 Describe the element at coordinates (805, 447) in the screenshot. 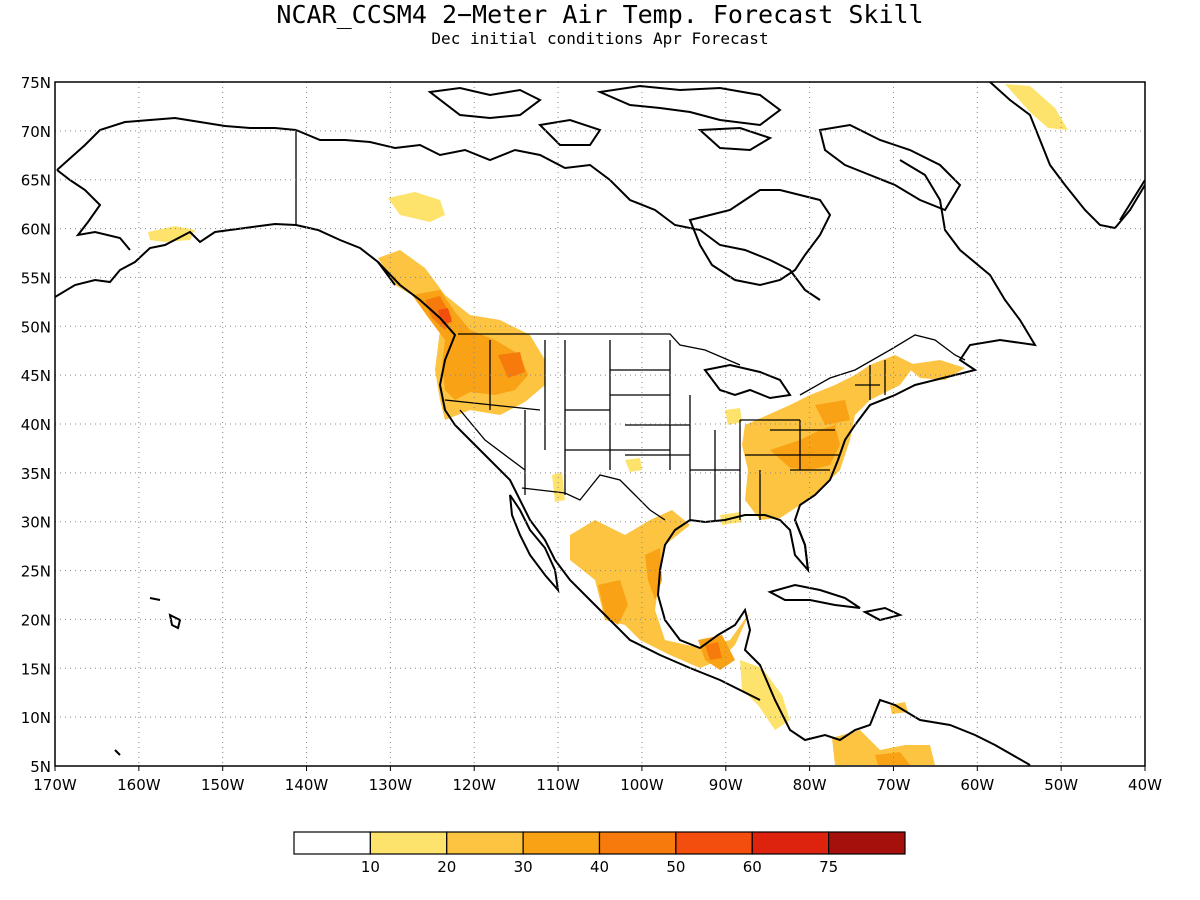

I see `shade-east-us-core` at that location.